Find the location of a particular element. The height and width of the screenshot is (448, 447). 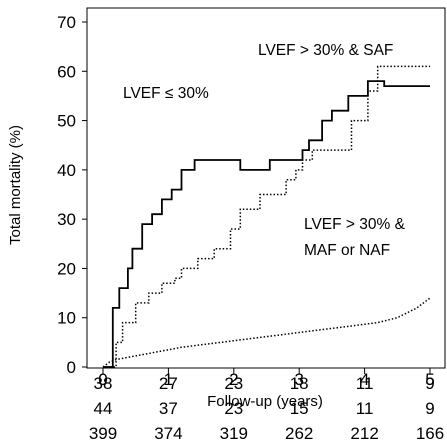

x-tick-label: 2 is located at coordinates (233, 379).